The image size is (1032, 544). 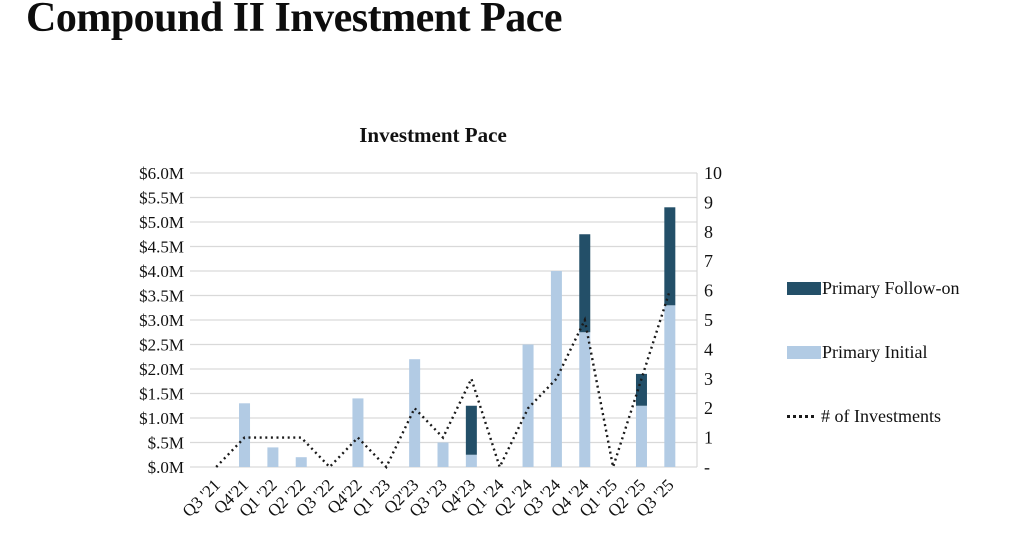 What do you see at coordinates (875, 351) in the screenshot?
I see `legend-label: Primary Initial` at bounding box center [875, 351].